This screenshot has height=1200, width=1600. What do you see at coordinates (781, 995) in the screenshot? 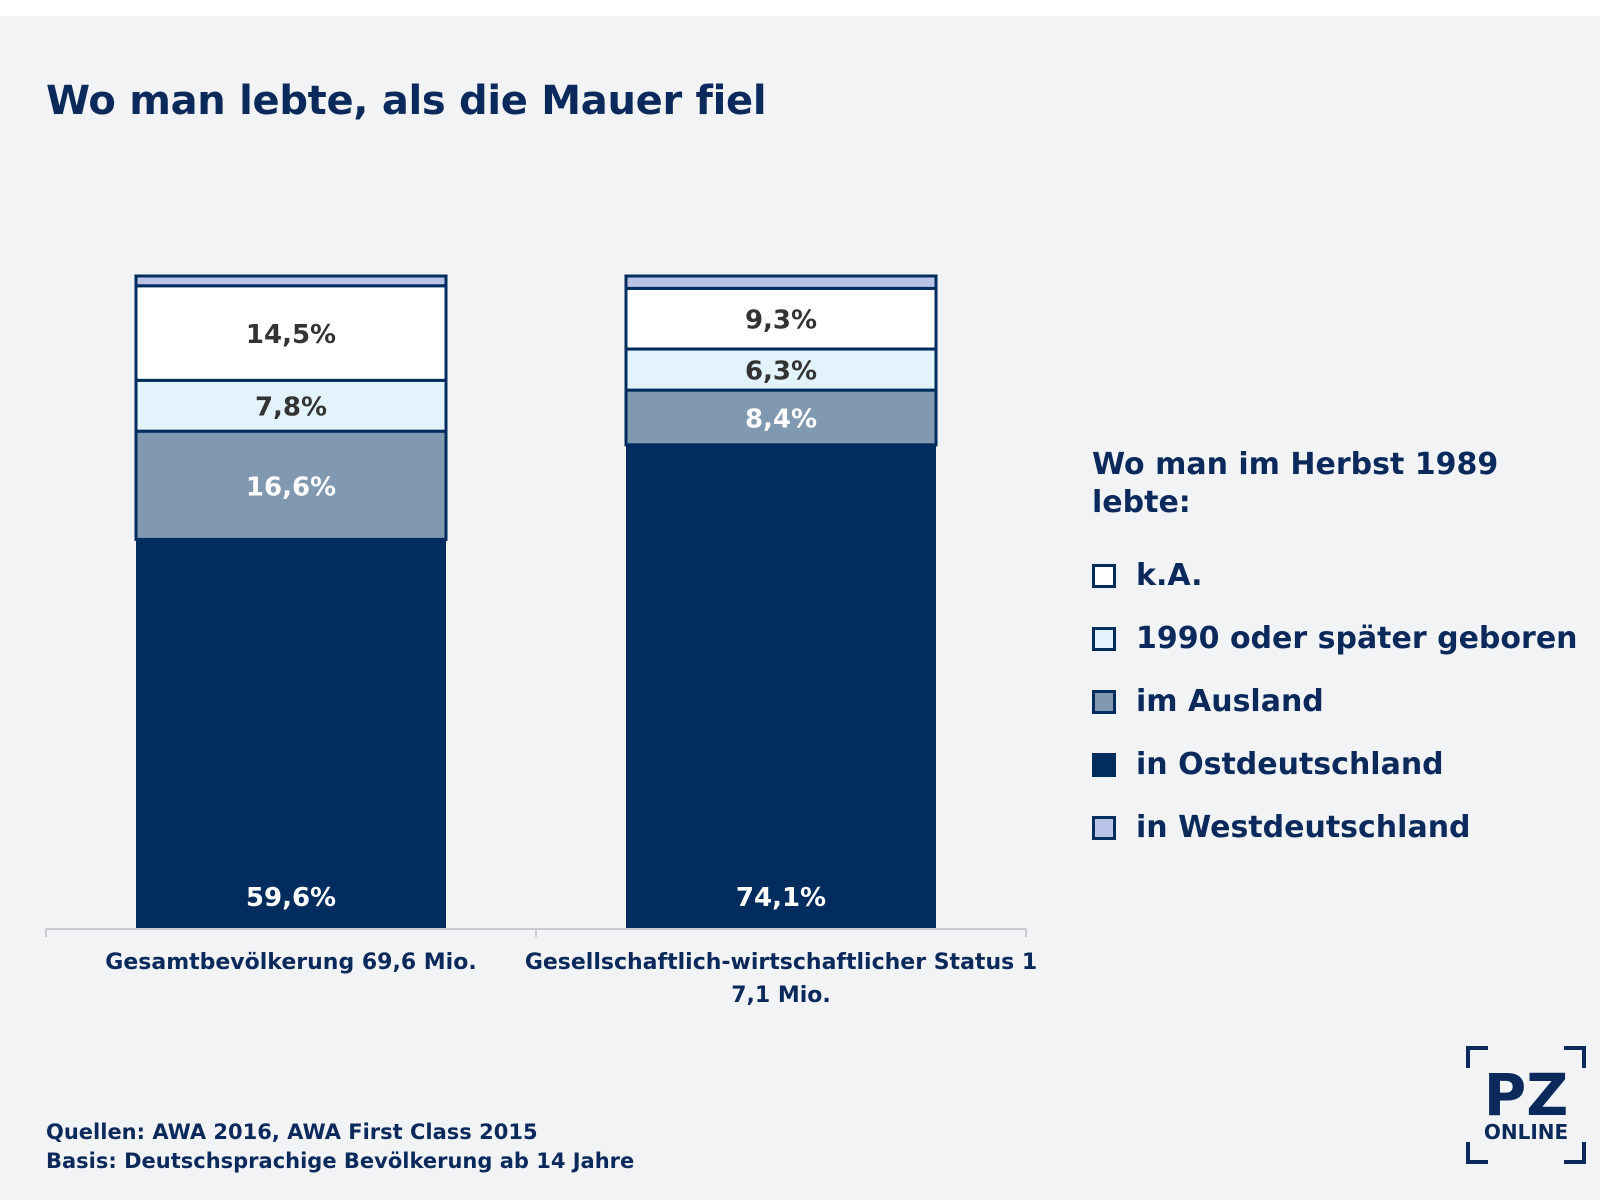
I see `x-tick-label-1-1: 7,1 Mio.` at bounding box center [781, 995].